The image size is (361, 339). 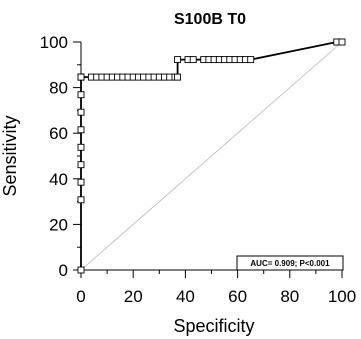 What do you see at coordinates (80, 296) in the screenshot?
I see `x-tick-label: 0` at bounding box center [80, 296].